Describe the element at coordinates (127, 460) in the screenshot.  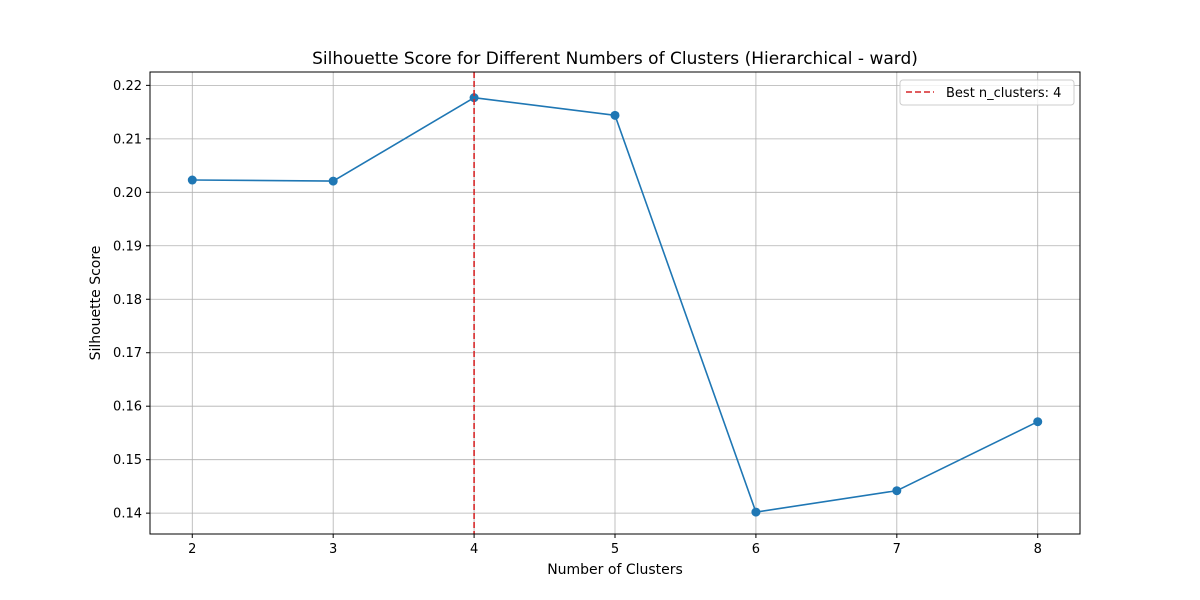
I see `y-tick-label: 0.15` at that location.